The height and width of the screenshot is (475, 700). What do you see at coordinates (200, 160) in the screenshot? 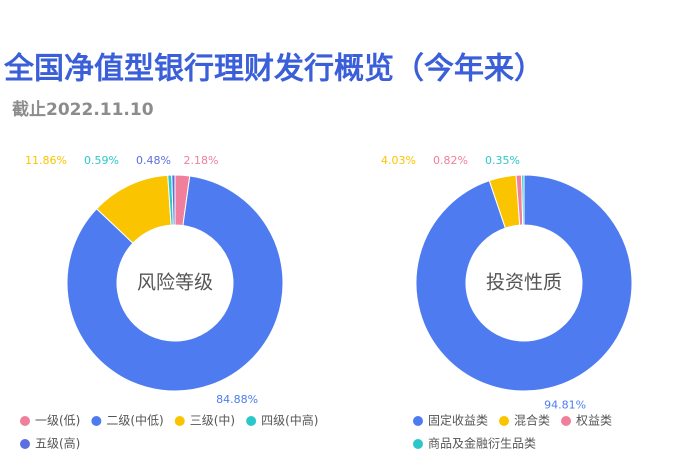
I see `value-label: 2.18%` at bounding box center [200, 160].